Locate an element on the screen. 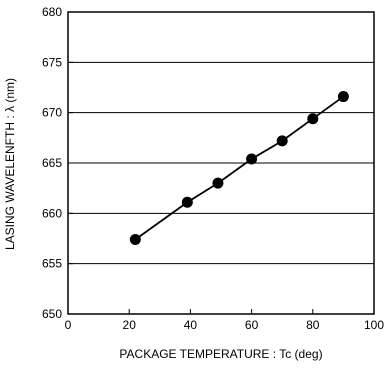 The image size is (390, 379). y-tick-label: 650 is located at coordinates (52, 314).